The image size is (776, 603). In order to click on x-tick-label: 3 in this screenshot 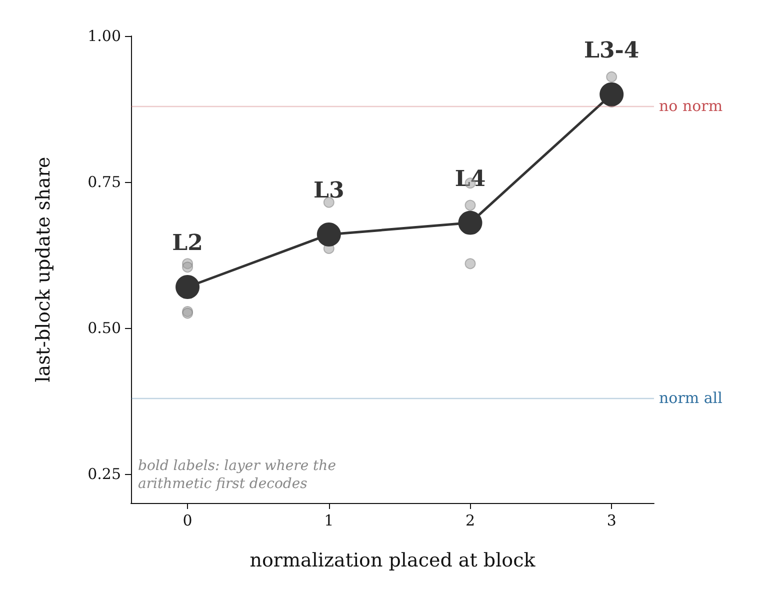, I will do `click(611, 521)`.